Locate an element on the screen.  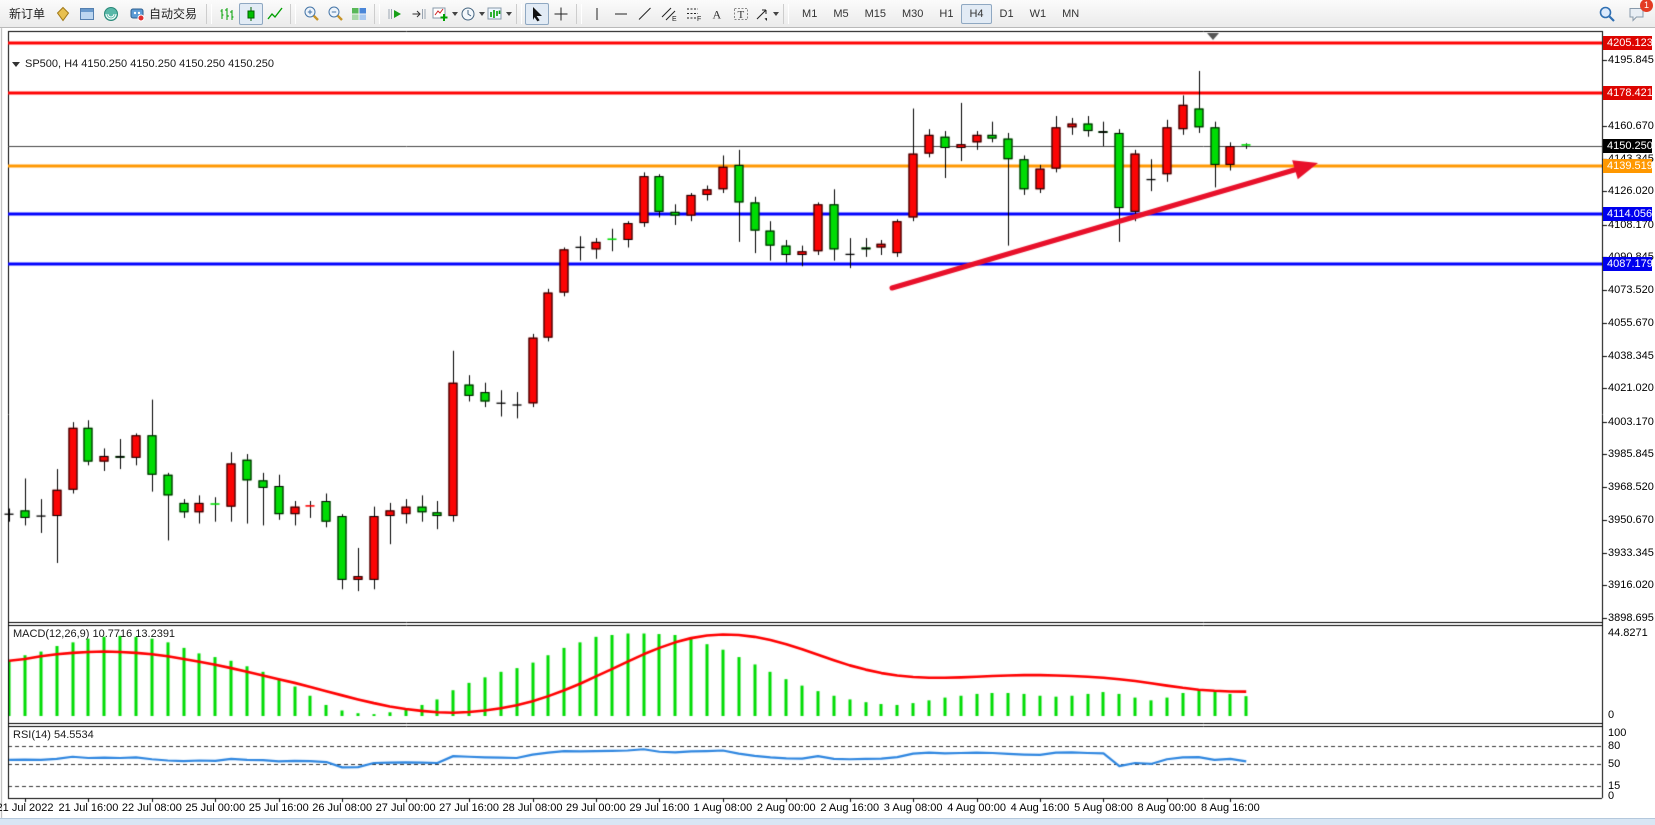
crosshair-tool-icon is located at coordinates (561, 14).